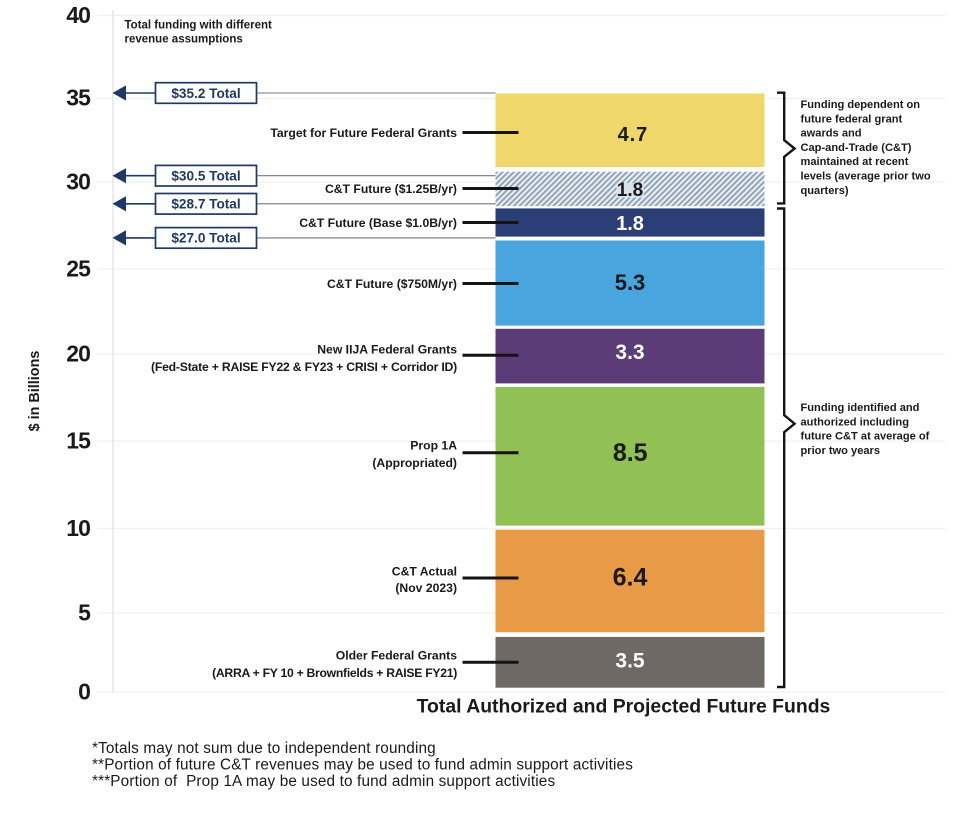  Describe the element at coordinates (825, 191) in the screenshot. I see `svg-text: quarters)` at that location.